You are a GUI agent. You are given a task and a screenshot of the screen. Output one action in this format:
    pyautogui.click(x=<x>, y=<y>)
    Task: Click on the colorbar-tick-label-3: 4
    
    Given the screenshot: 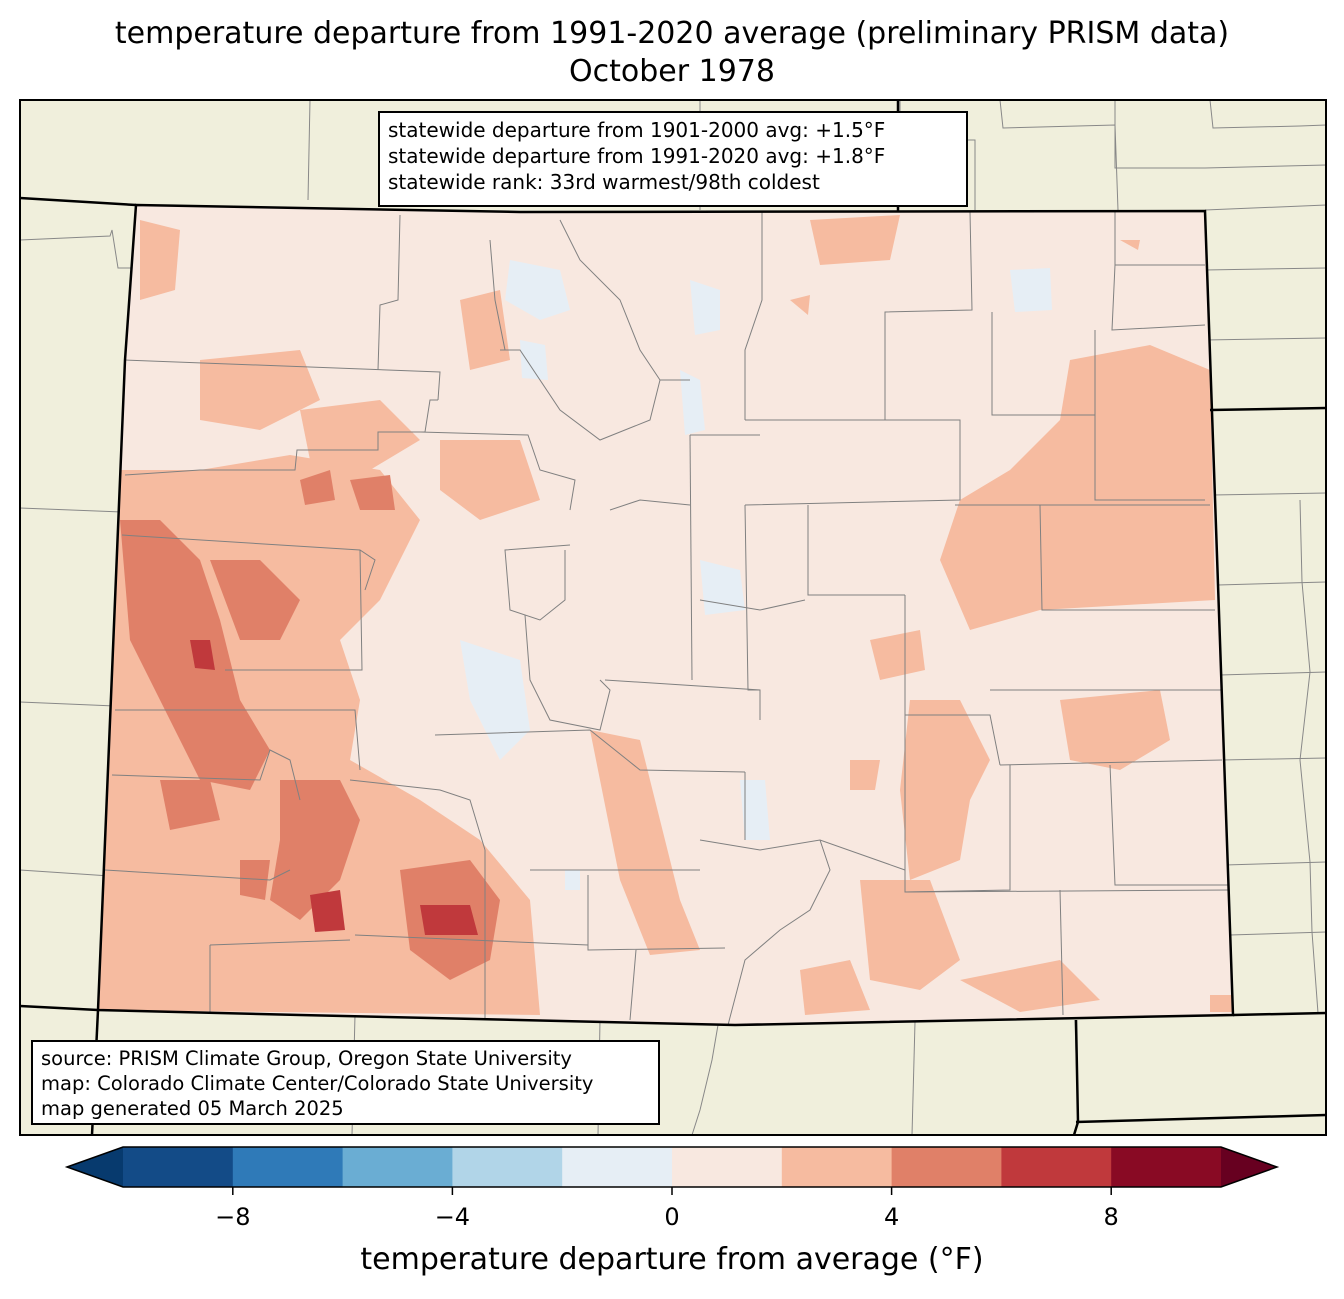 What is the action you would take?
    pyautogui.click(x=891, y=1217)
    